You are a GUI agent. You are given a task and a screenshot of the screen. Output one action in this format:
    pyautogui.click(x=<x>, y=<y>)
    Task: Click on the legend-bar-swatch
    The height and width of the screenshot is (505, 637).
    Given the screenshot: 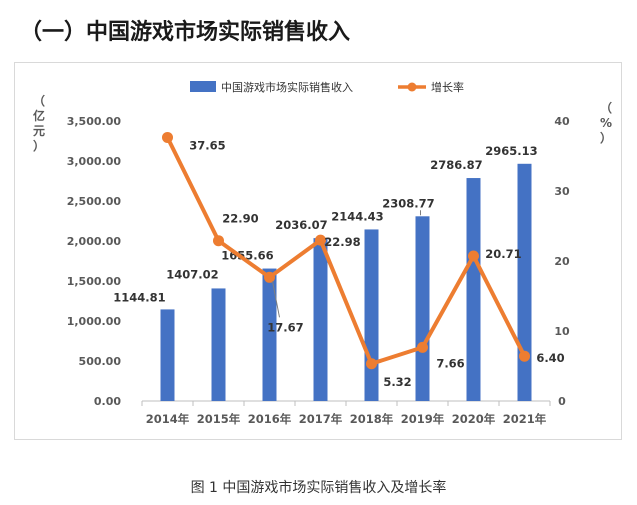 What is the action you would take?
    pyautogui.click(x=203, y=86)
    